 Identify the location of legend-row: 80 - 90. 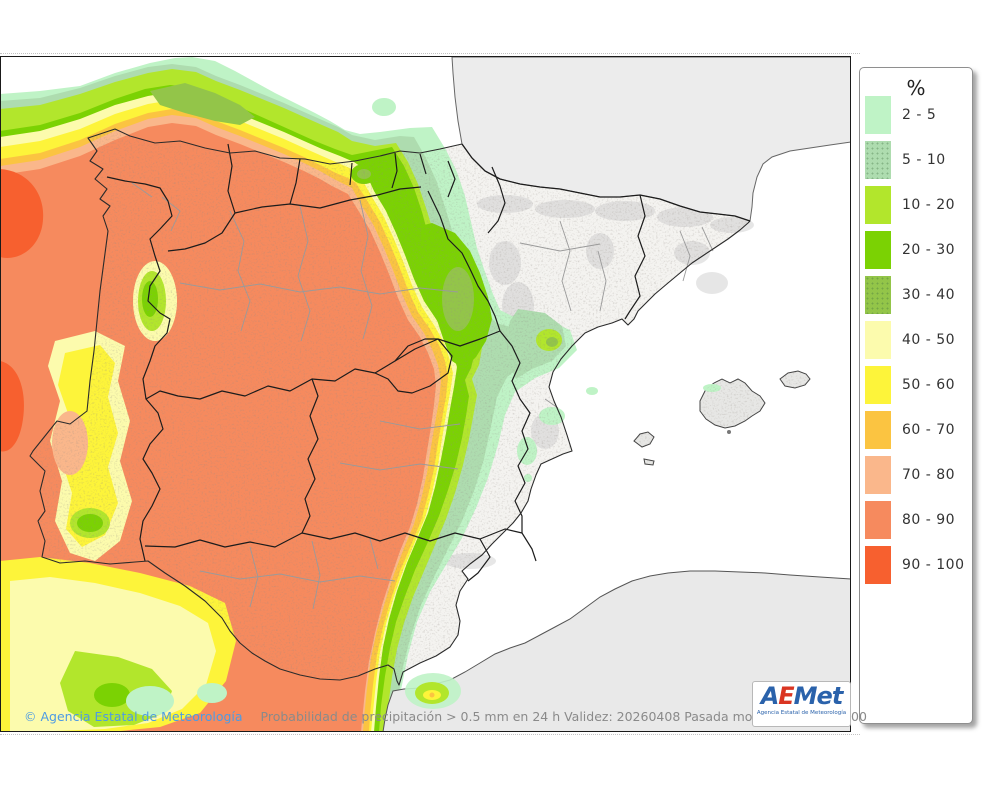
(916, 520).